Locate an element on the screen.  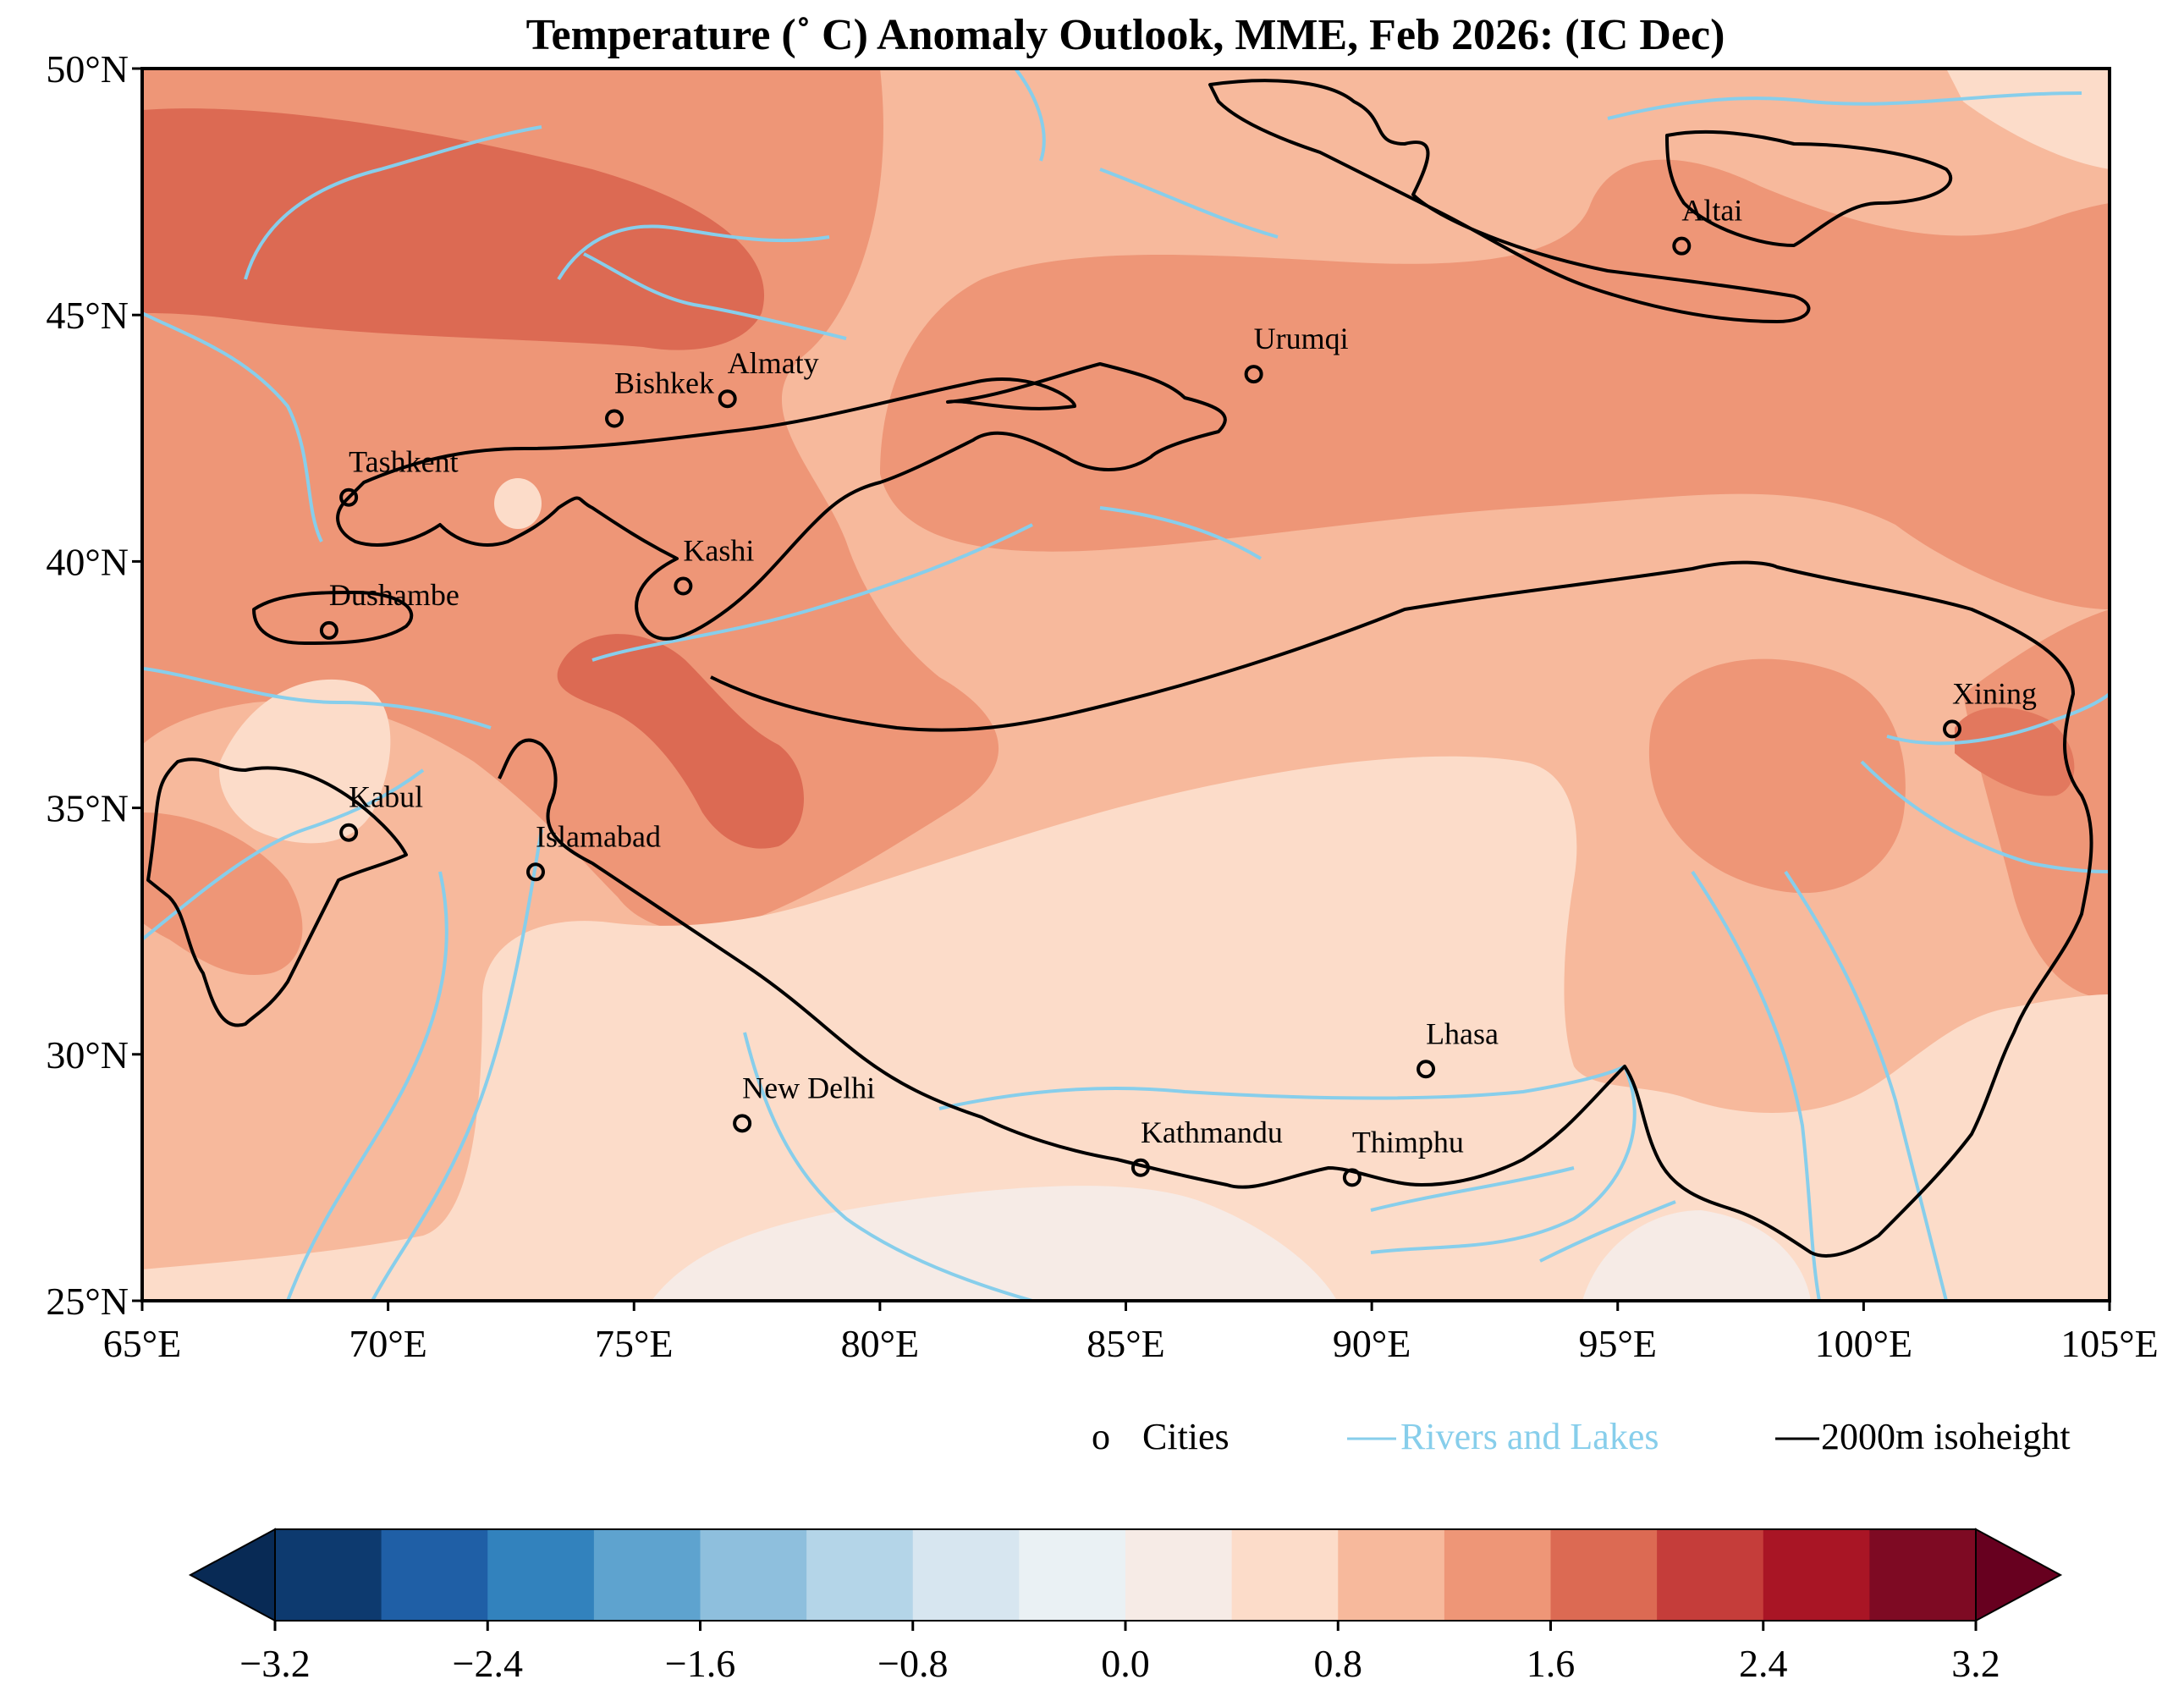
x-tick-label: 85°E is located at coordinates (1125, 1343).